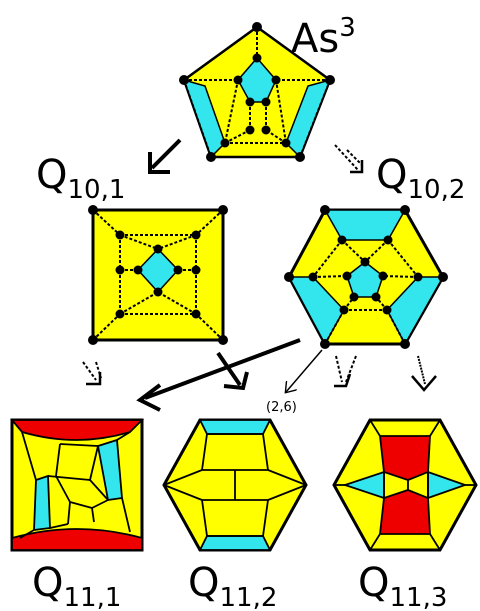 Image resolution: width=480 pixels, height=611 pixels. I want to click on arrow-q10-2-to-q11-2-thin, so click(304, 370).